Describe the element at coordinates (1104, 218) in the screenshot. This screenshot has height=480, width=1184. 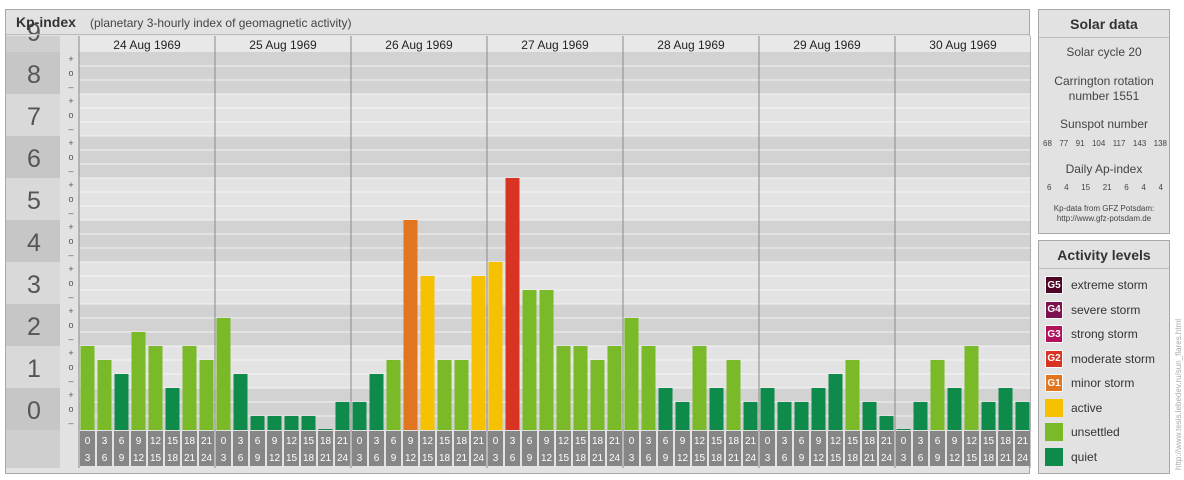
I see `source-link: http://www.gfz-potsdam.de` at that location.